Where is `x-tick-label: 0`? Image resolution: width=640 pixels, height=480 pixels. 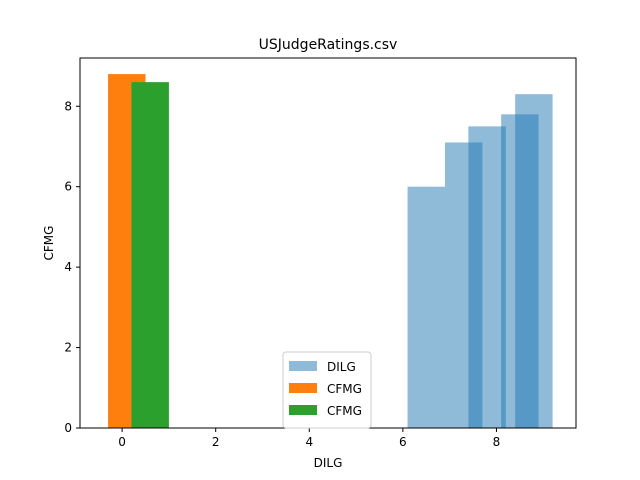
x-tick-label: 0 is located at coordinates (122, 442).